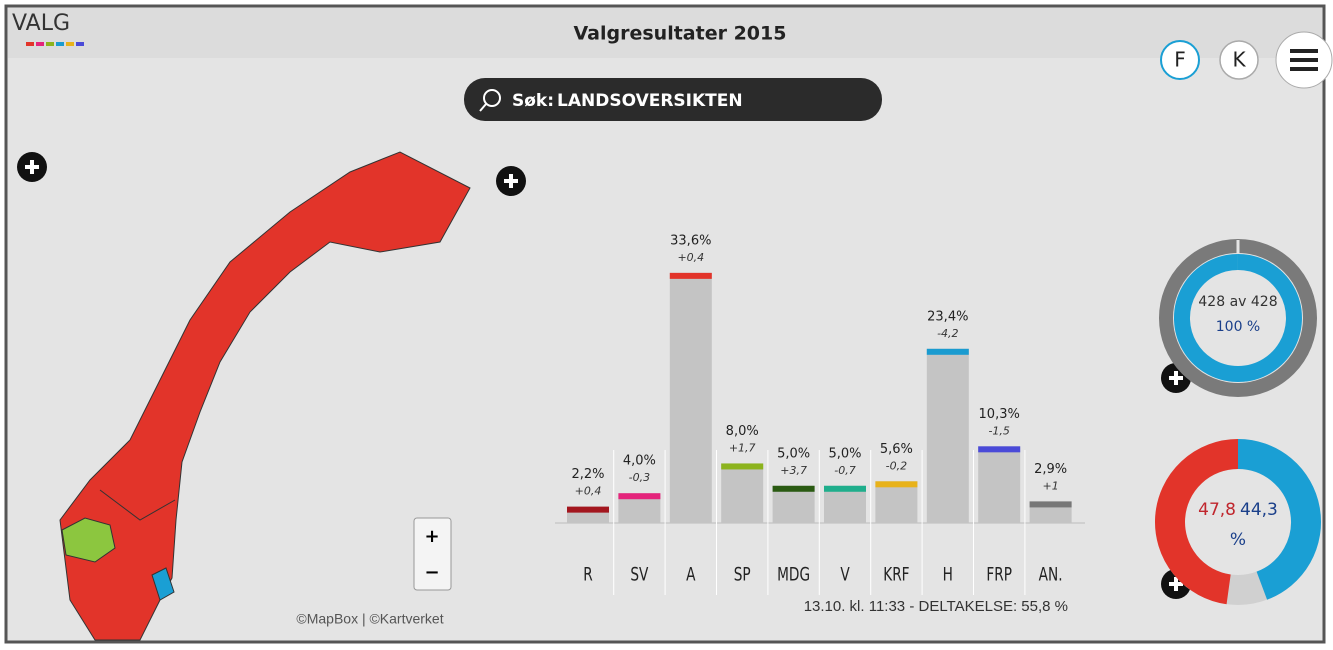 The height and width of the screenshot is (650, 1333). I want to click on change-label: -1,5, so click(998, 430).